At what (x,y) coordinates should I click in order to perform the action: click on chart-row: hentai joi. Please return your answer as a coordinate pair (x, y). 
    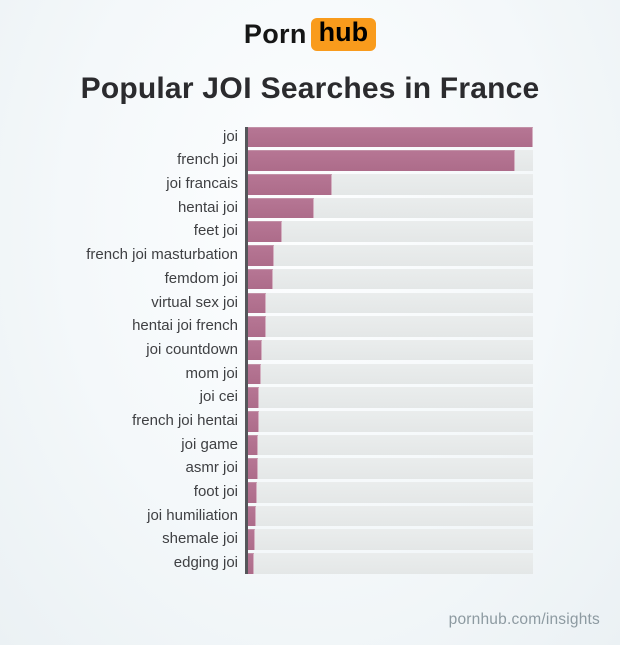
    Looking at the image, I should click on (310, 208).